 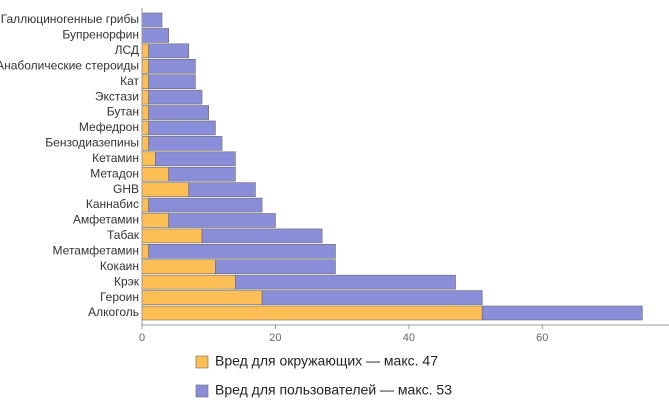 What do you see at coordinates (112, 204) in the screenshot?
I see `y-tick-label: Каннабис` at bounding box center [112, 204].